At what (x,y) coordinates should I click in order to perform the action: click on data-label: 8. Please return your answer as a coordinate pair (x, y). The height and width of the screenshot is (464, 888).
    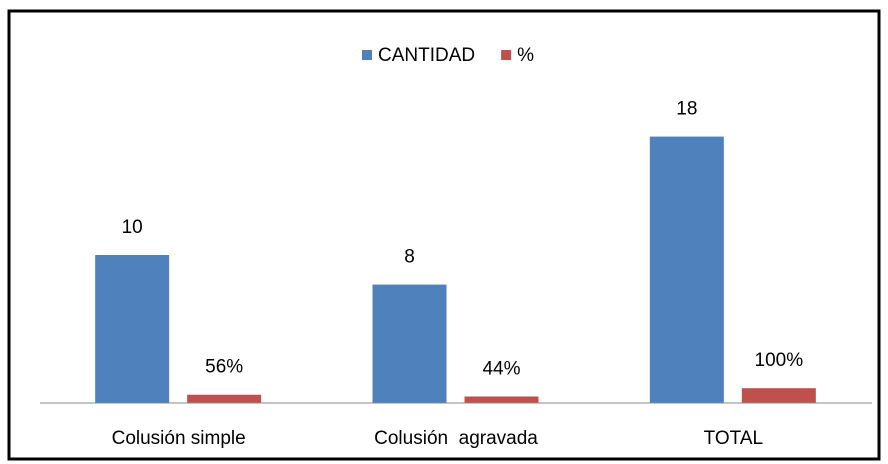
    Looking at the image, I should click on (409, 257).